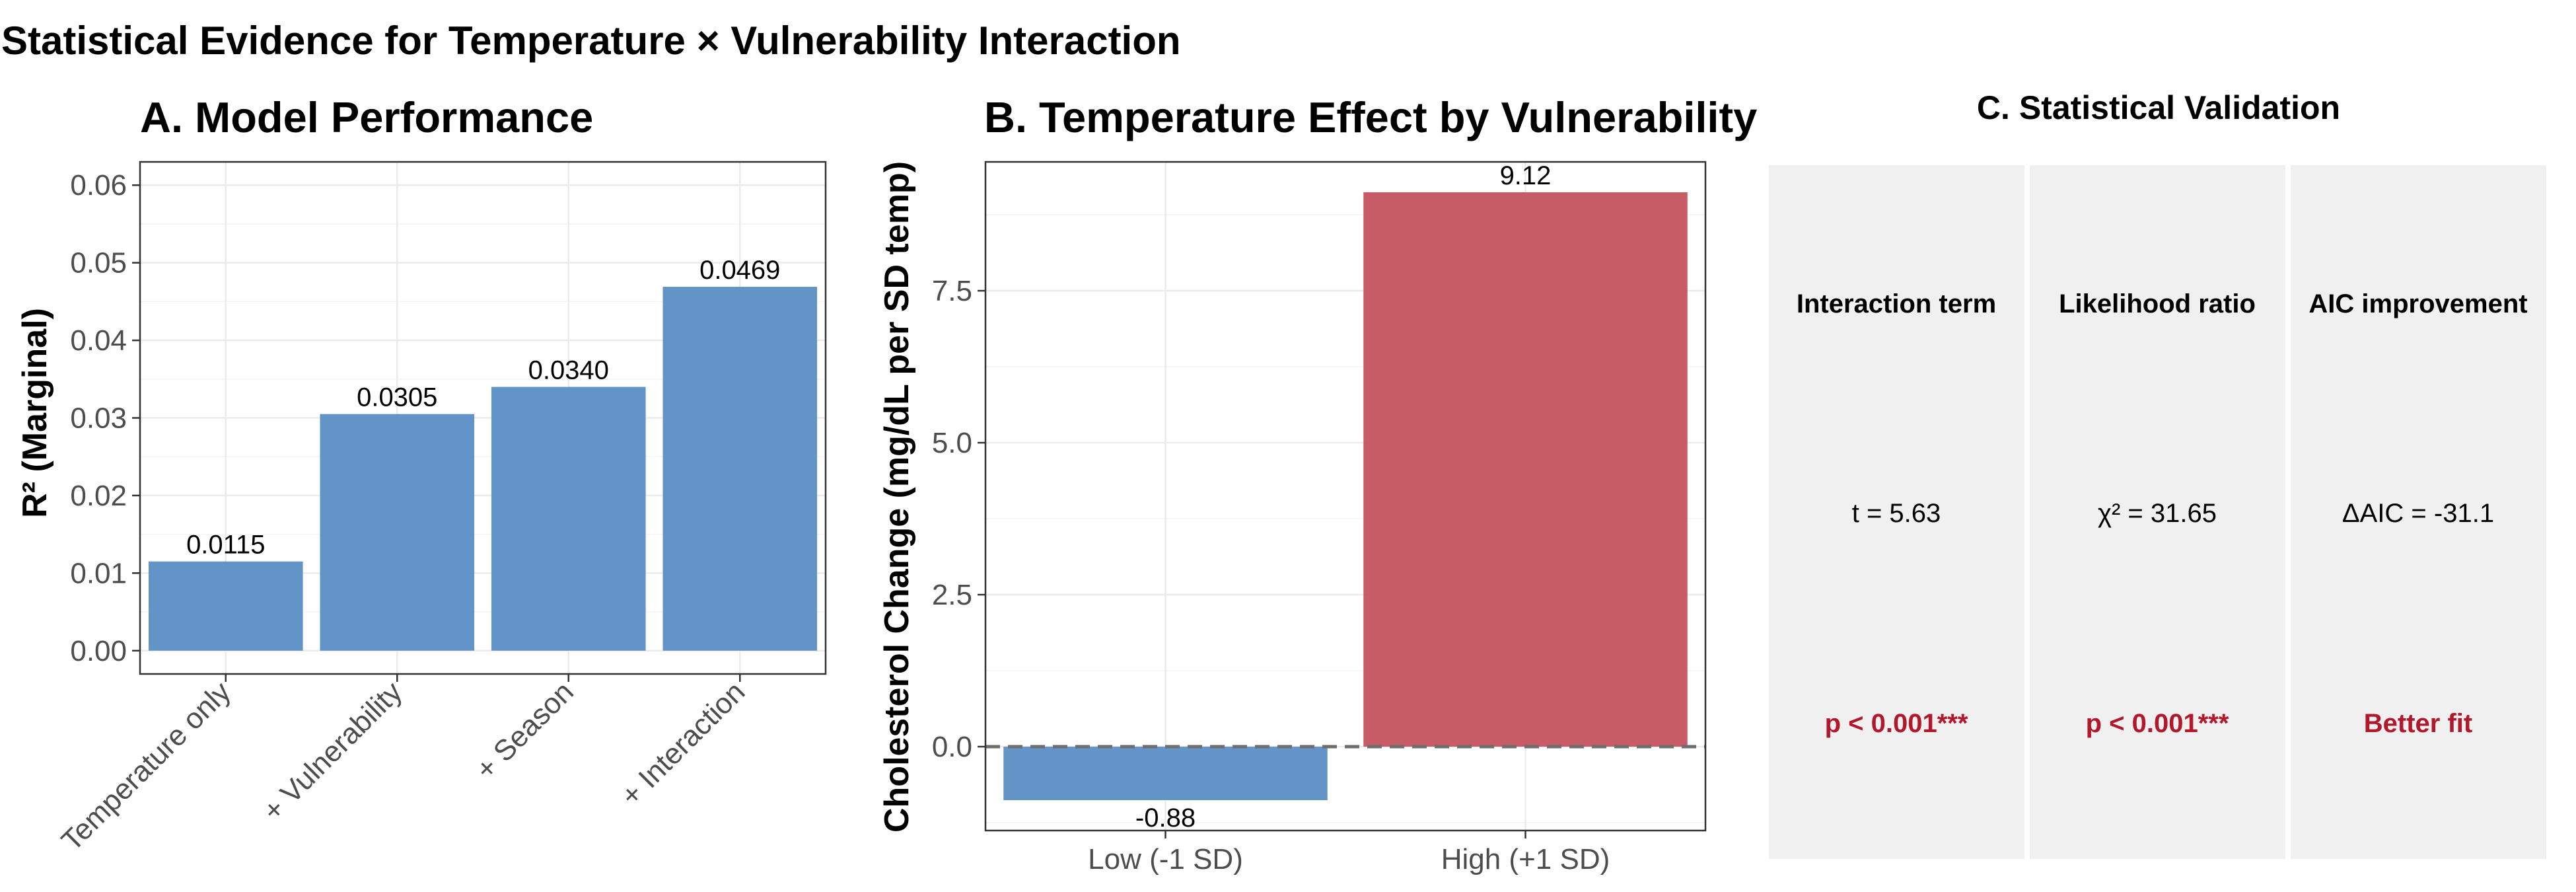  I want to click on data-label: 0.0340, so click(569, 370).